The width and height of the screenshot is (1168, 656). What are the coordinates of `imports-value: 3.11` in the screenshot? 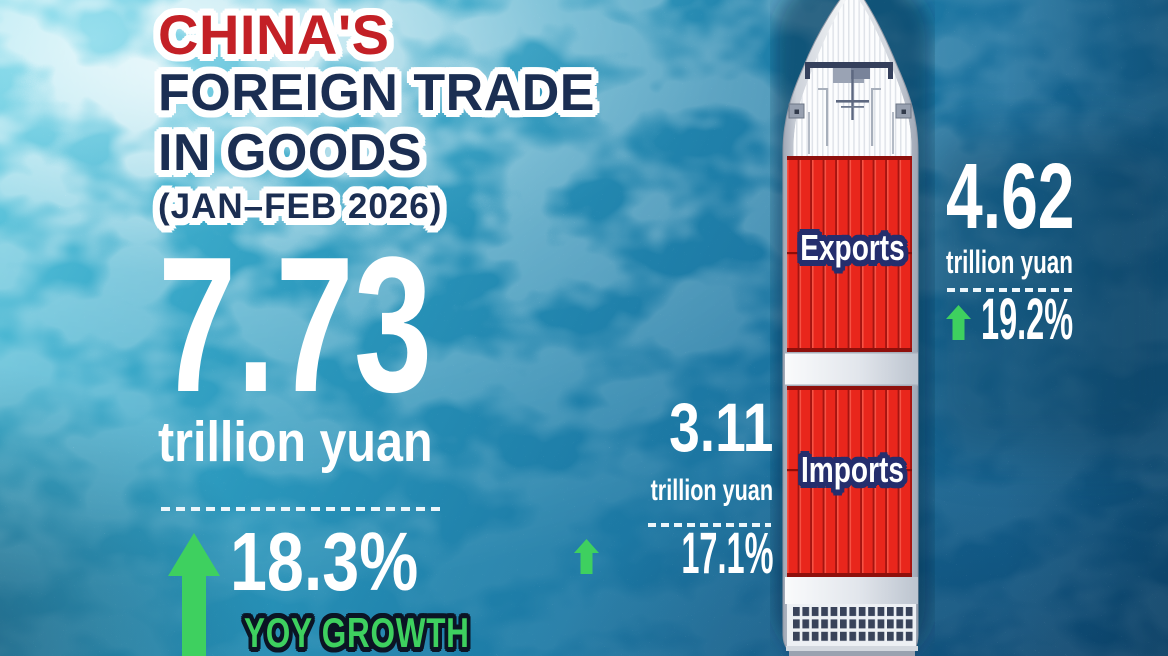 It's located at (720, 427).